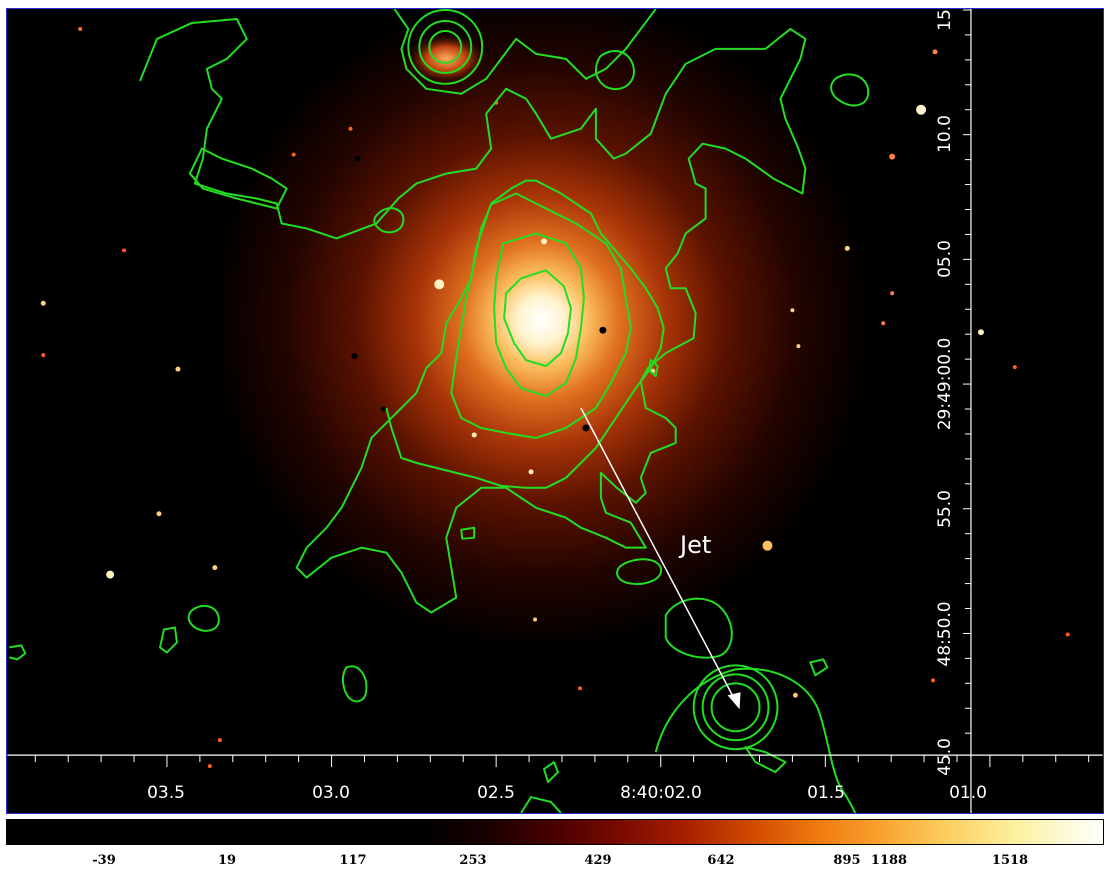 The width and height of the screenshot is (1104, 872). I want to click on dec-label-5: 55.0, so click(945, 509).